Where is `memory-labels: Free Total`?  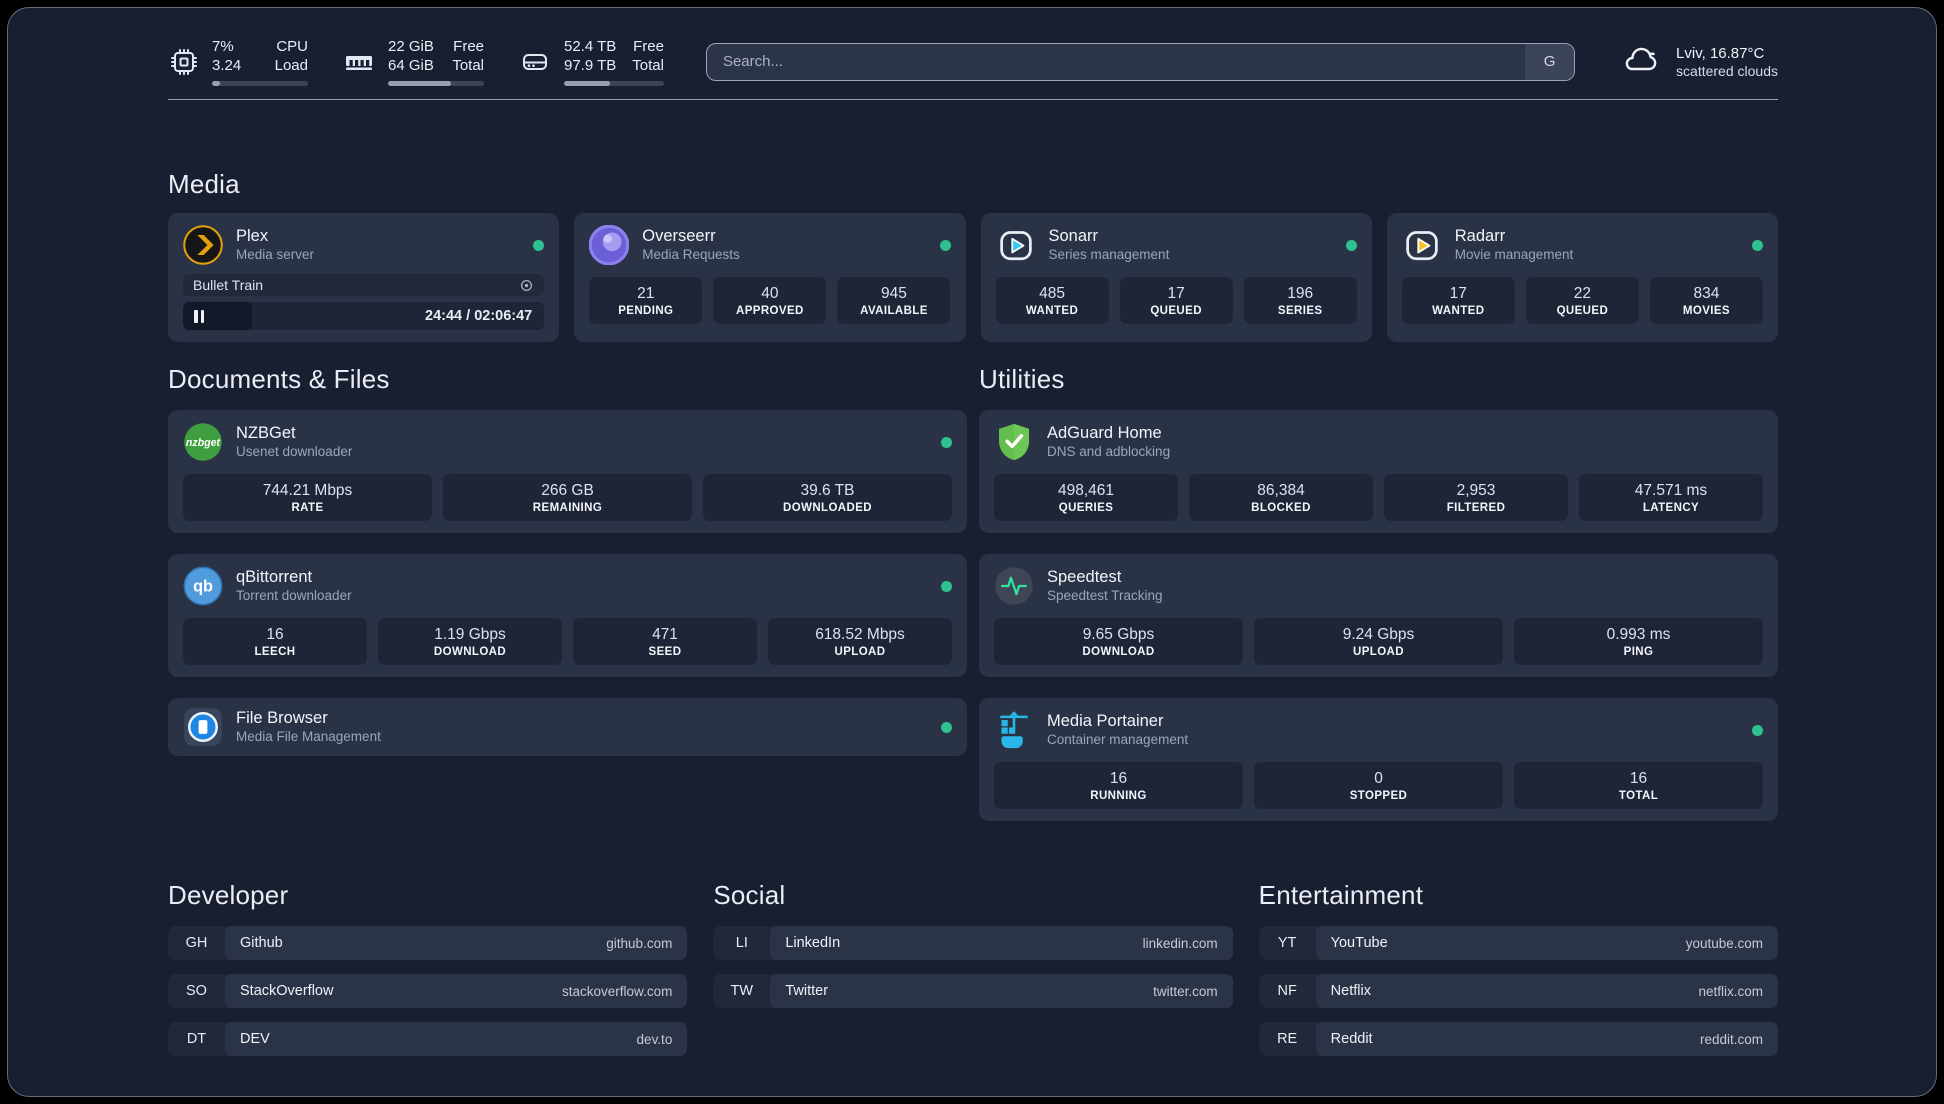
memory-labels: Free Total is located at coordinates (468, 56).